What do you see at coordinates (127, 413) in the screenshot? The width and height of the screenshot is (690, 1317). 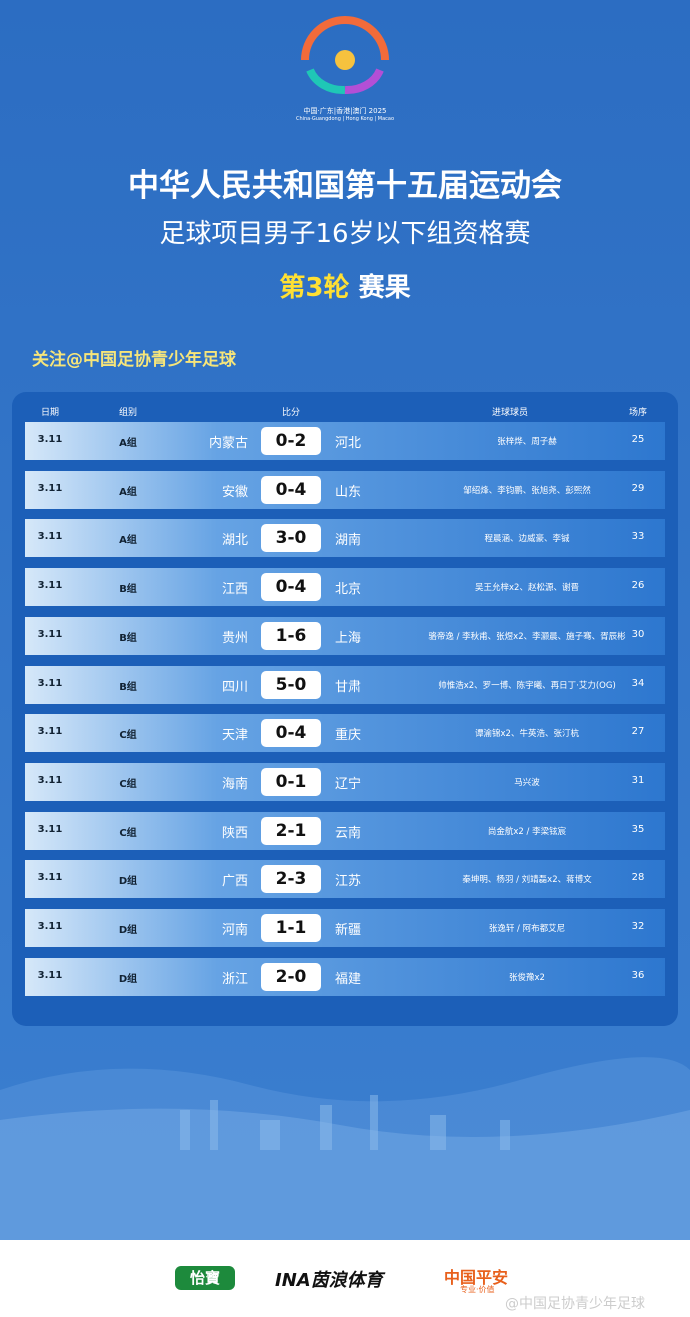 I see `column-header: 组别` at bounding box center [127, 413].